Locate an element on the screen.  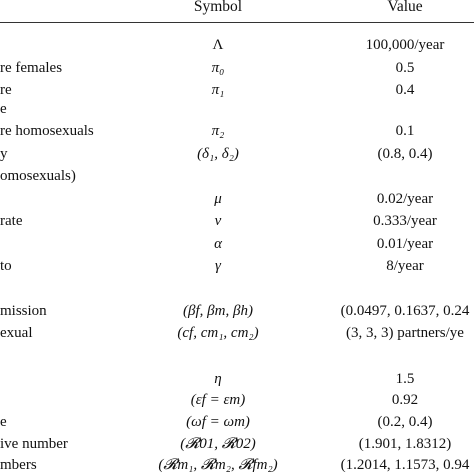
row-value: 0.02/year is located at coordinates (405, 199).